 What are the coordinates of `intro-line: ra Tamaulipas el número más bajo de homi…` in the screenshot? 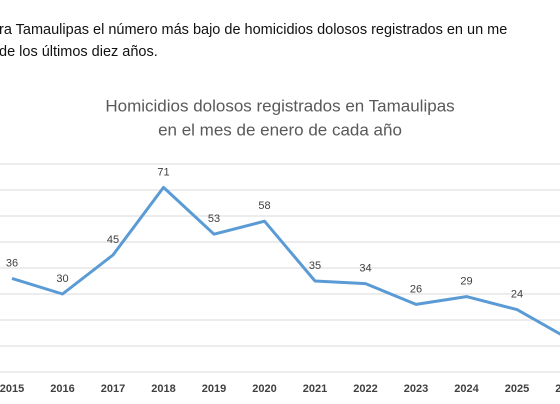 It's located at (253, 30).